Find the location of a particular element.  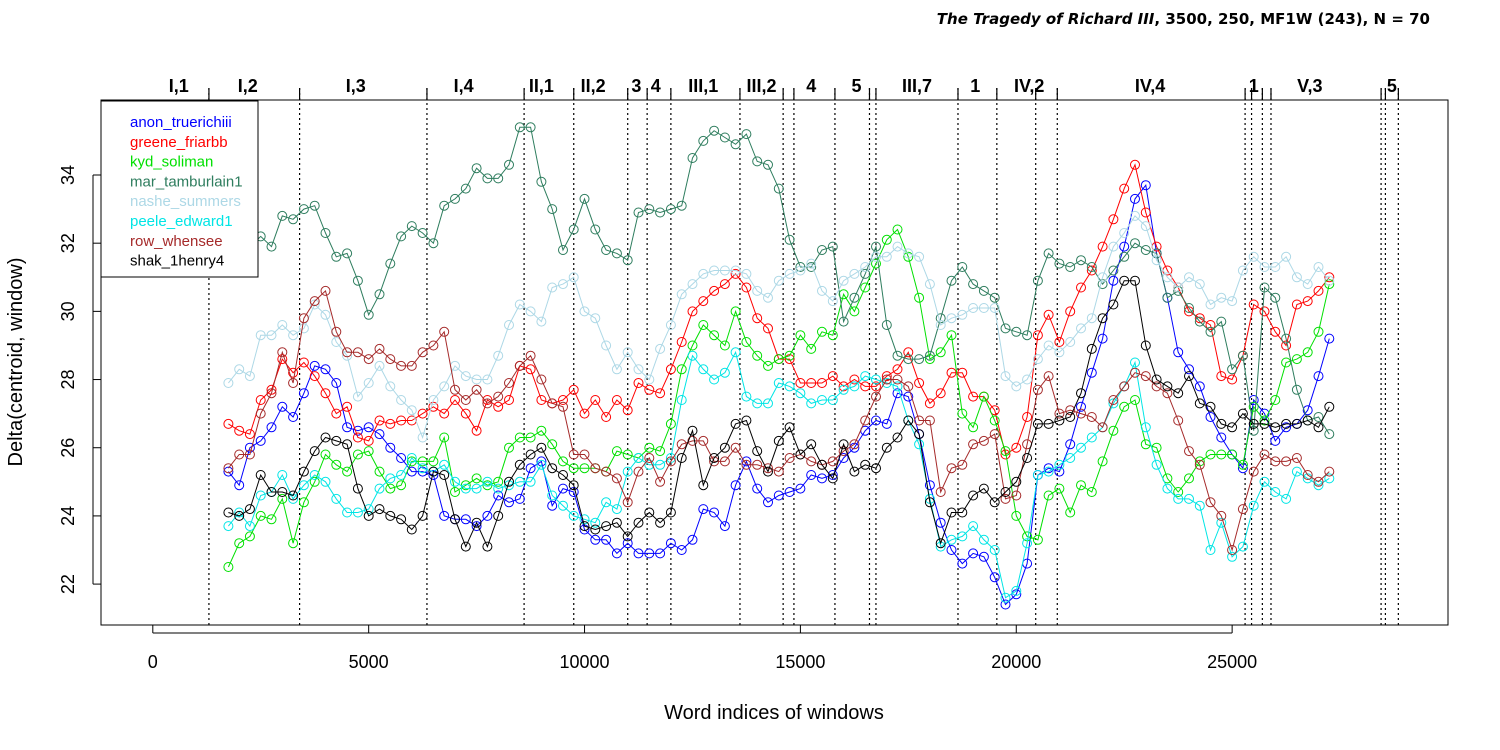

scene-label: IV,4 is located at coordinates (1150, 86).